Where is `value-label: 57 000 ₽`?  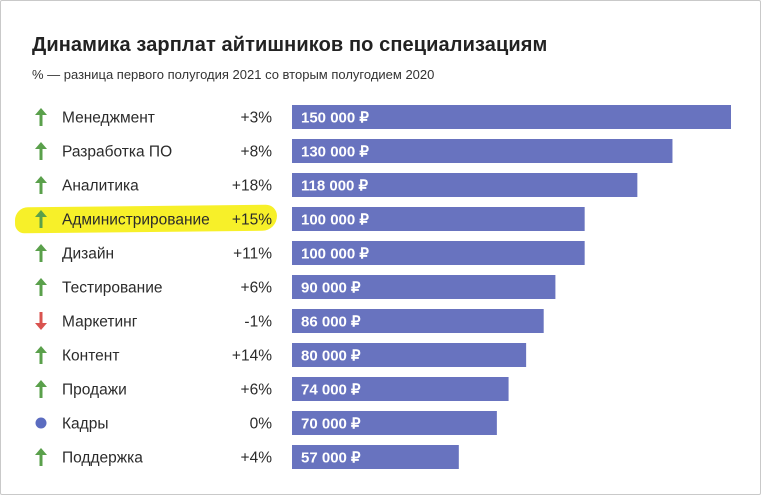 value-label: 57 000 ₽ is located at coordinates (331, 458).